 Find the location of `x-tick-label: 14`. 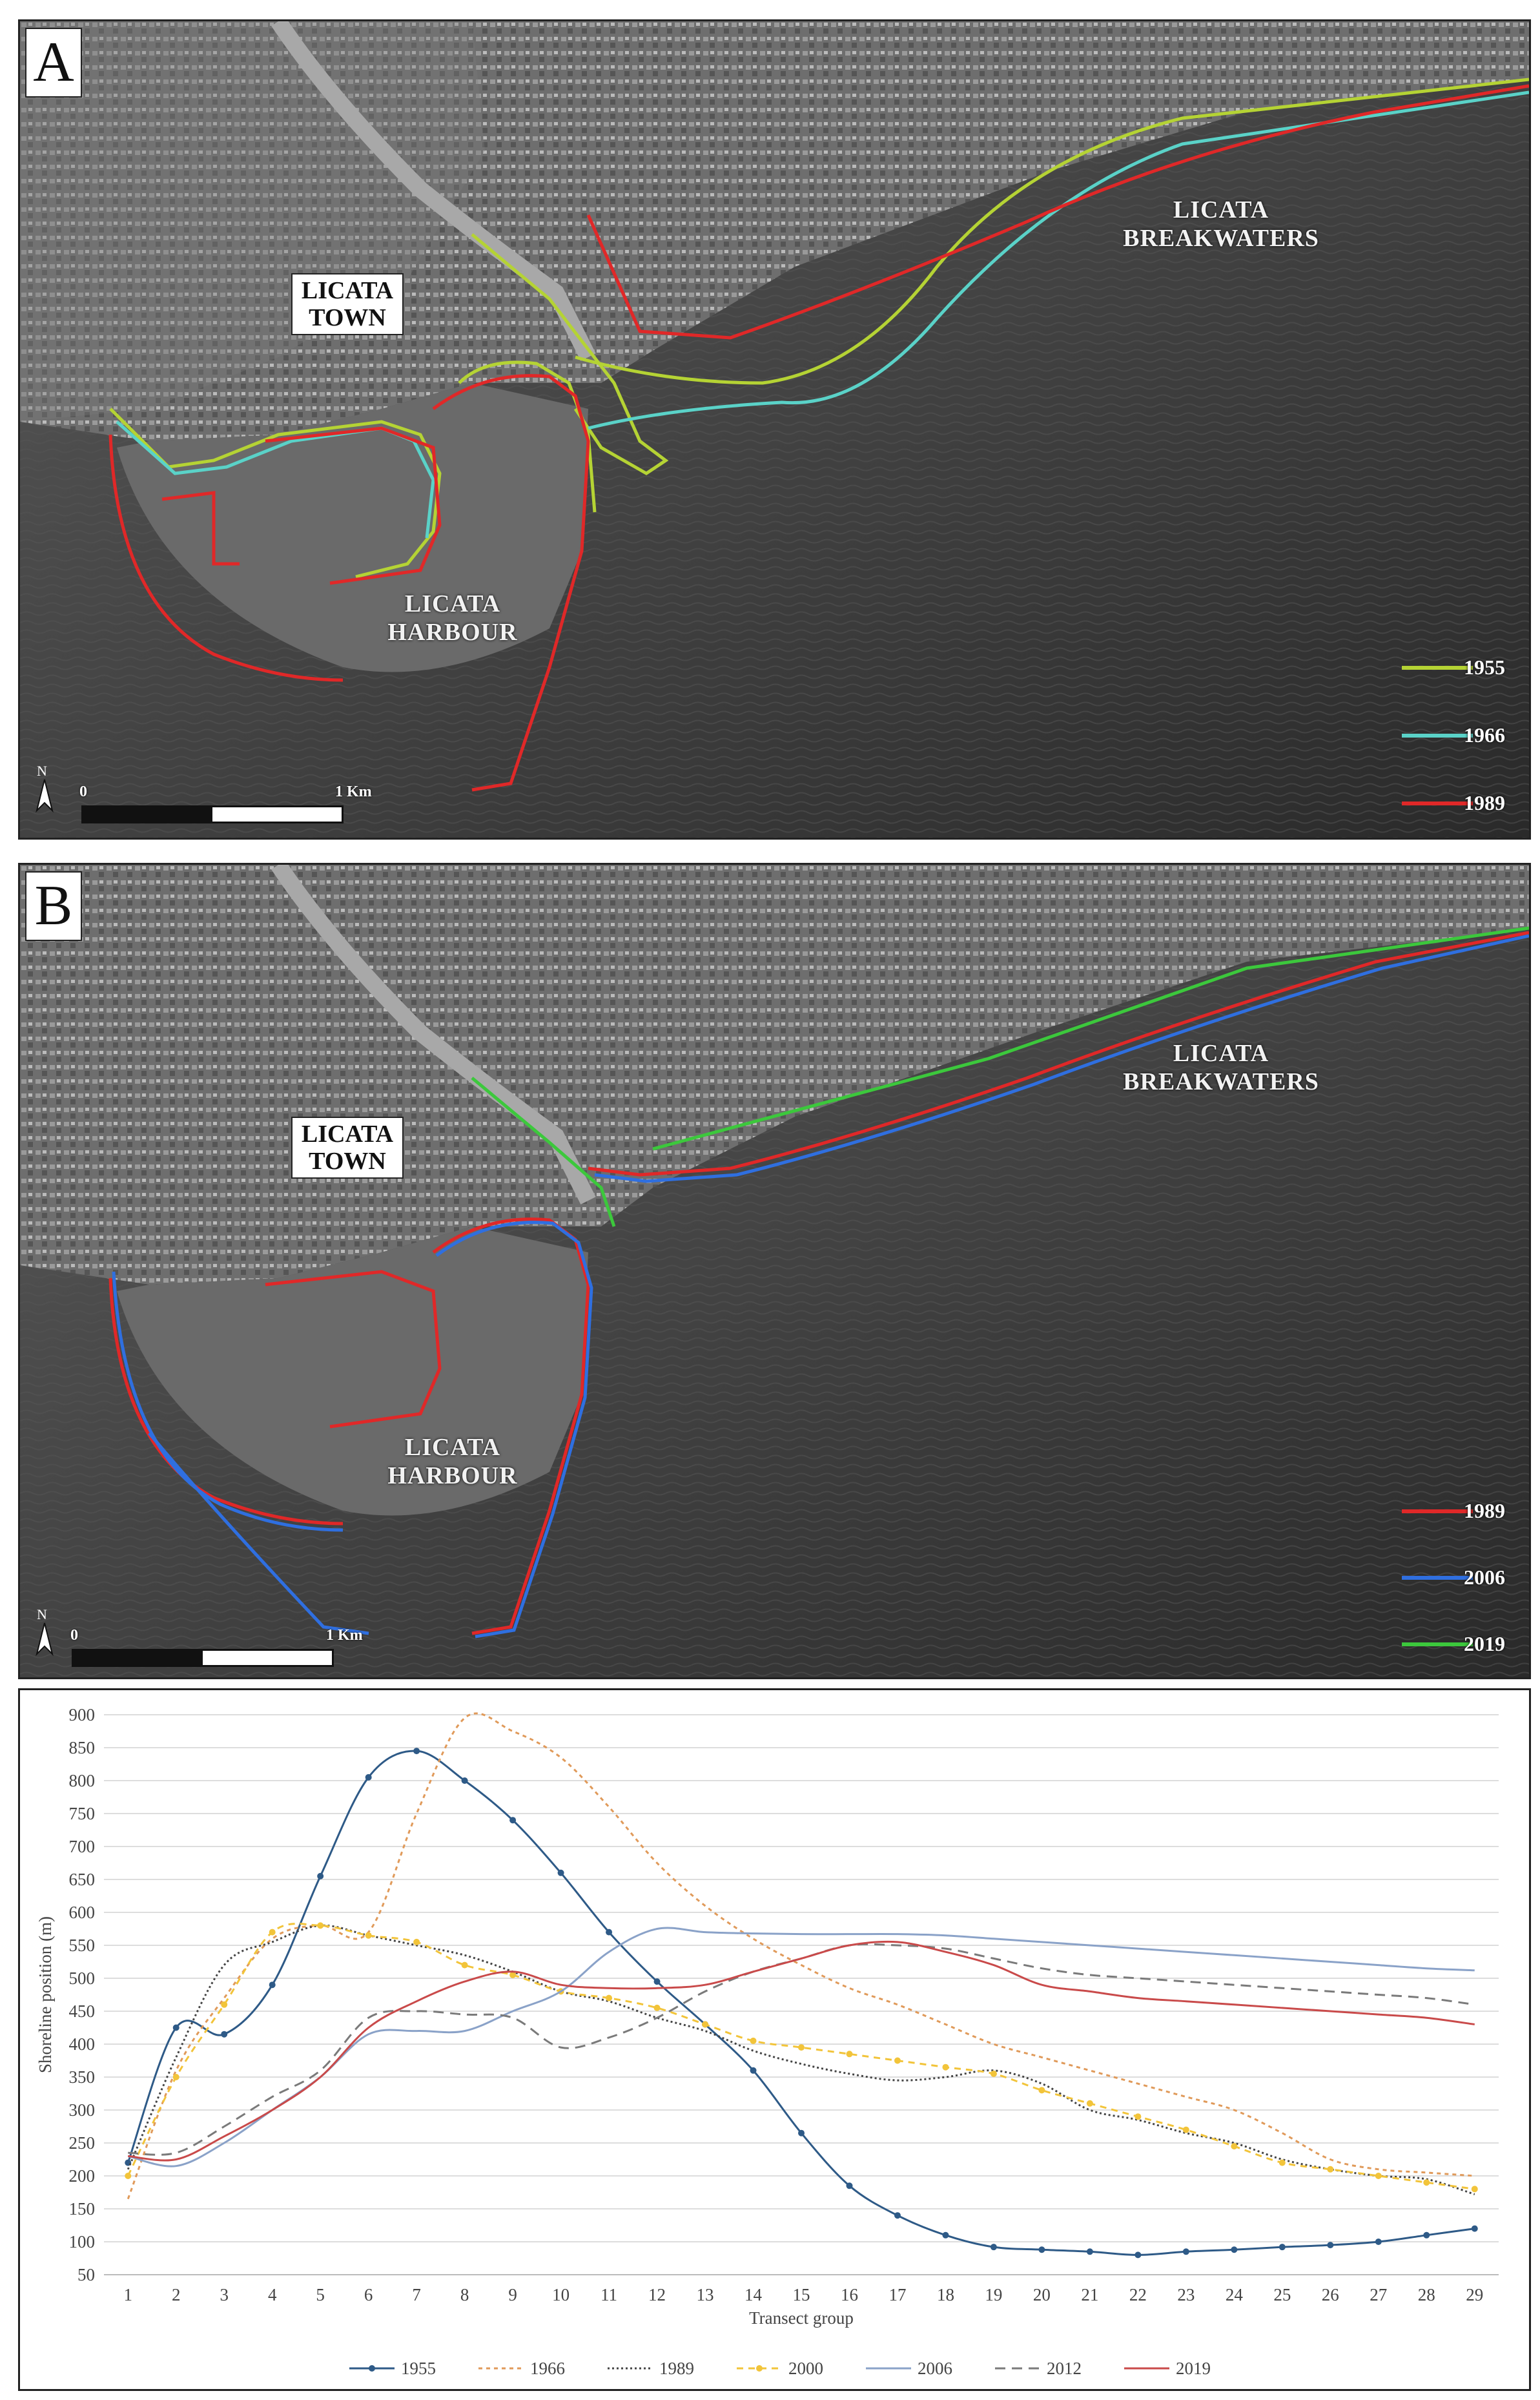

x-tick-label: 14 is located at coordinates (754, 2294).